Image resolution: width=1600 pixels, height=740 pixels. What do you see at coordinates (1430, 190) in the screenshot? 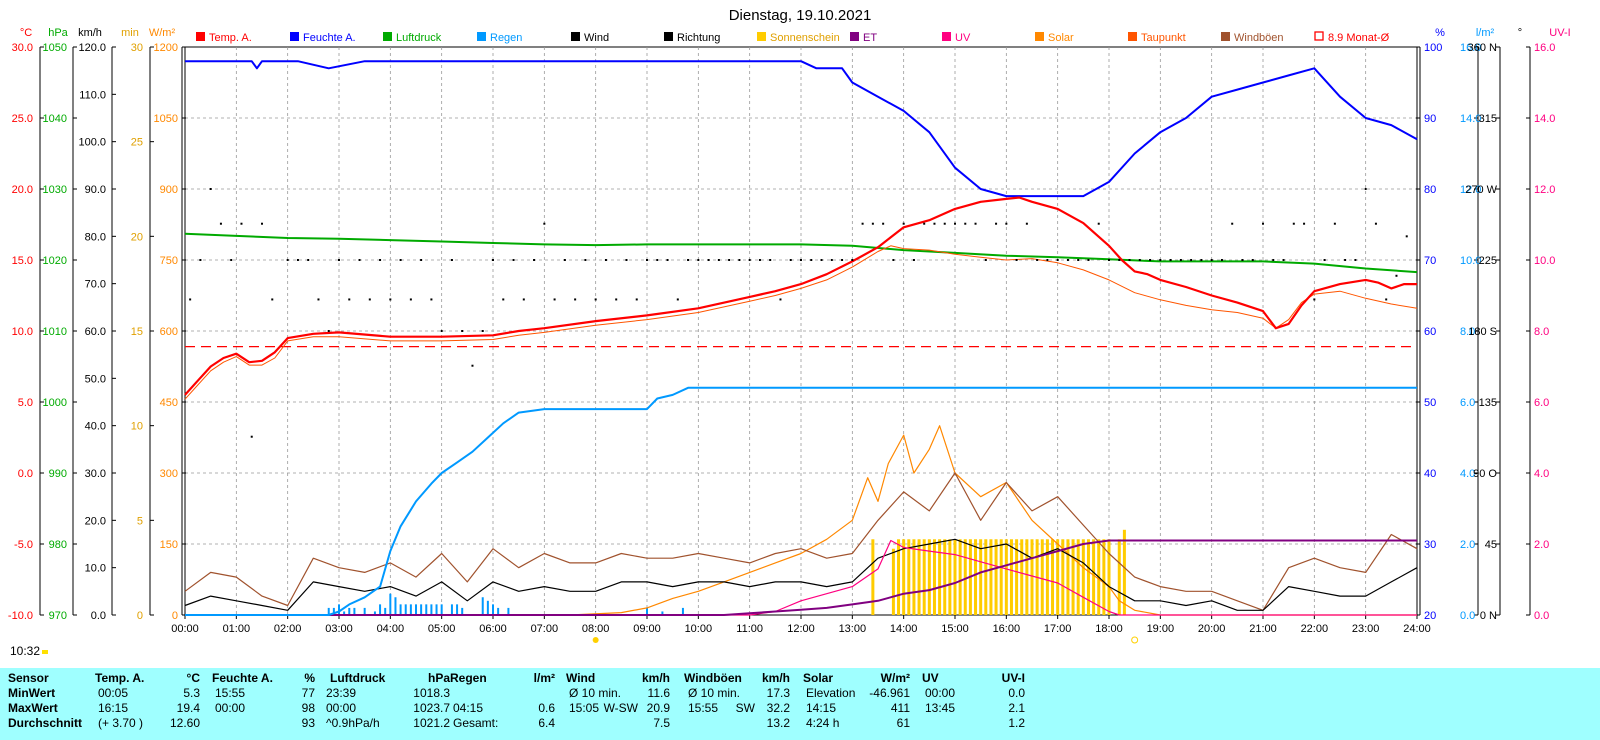
I see `axis-tick-label-right: 80` at bounding box center [1430, 190].